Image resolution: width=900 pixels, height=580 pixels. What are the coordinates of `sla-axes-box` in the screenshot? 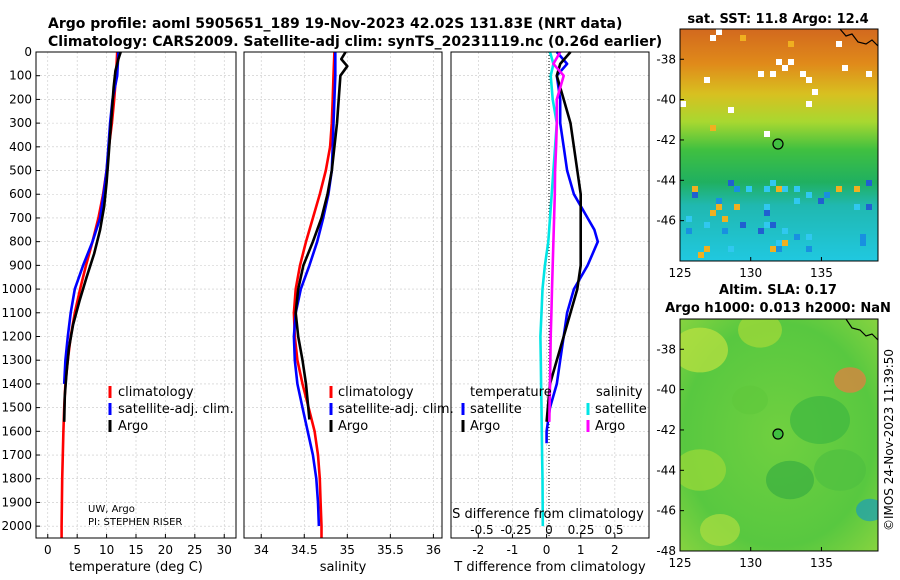 It's located at (779, 435).